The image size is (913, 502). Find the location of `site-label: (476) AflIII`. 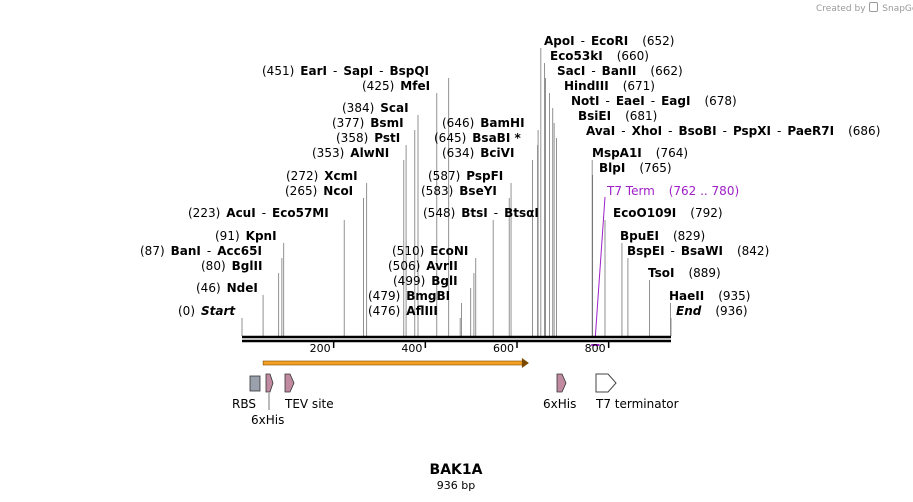

site-label: (476) AflIII is located at coordinates (403, 311).